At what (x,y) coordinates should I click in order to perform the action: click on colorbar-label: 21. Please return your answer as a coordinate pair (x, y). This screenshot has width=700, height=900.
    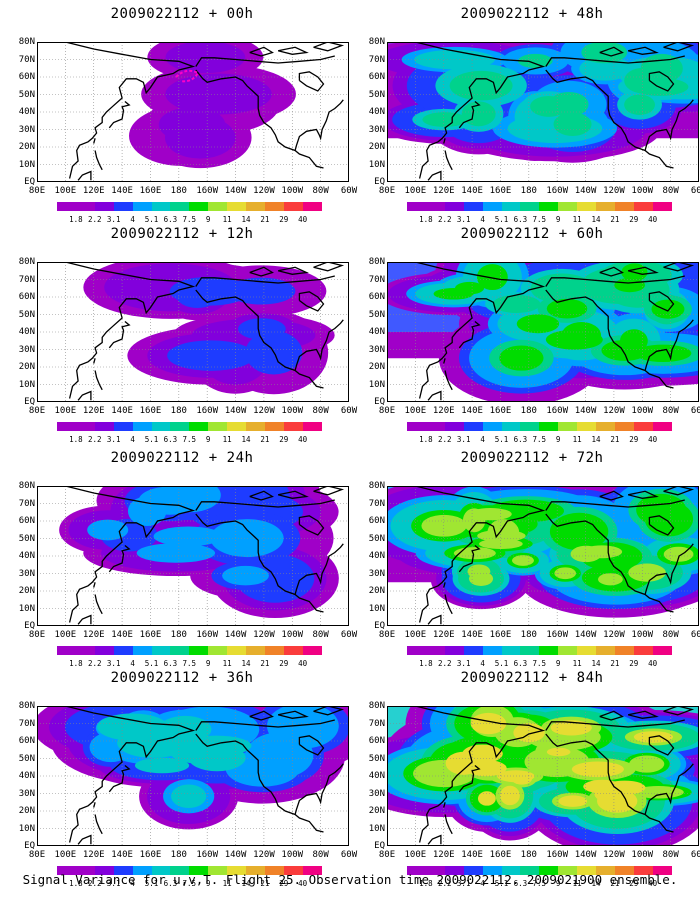
    Looking at the image, I should click on (615, 439).